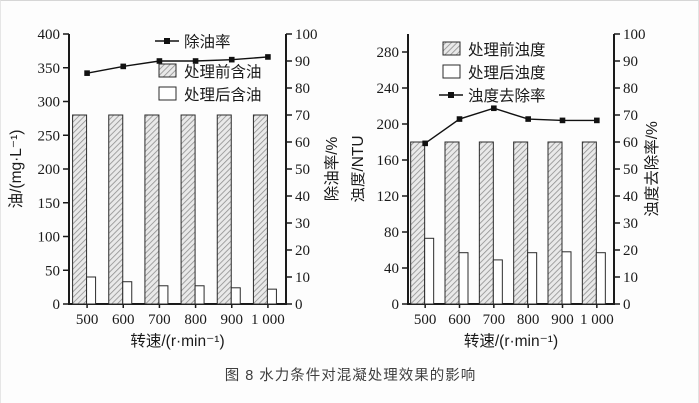 The image size is (699, 403). What do you see at coordinates (268, 320) in the screenshot?
I see `axis-tick-label: 1 000` at bounding box center [268, 320].